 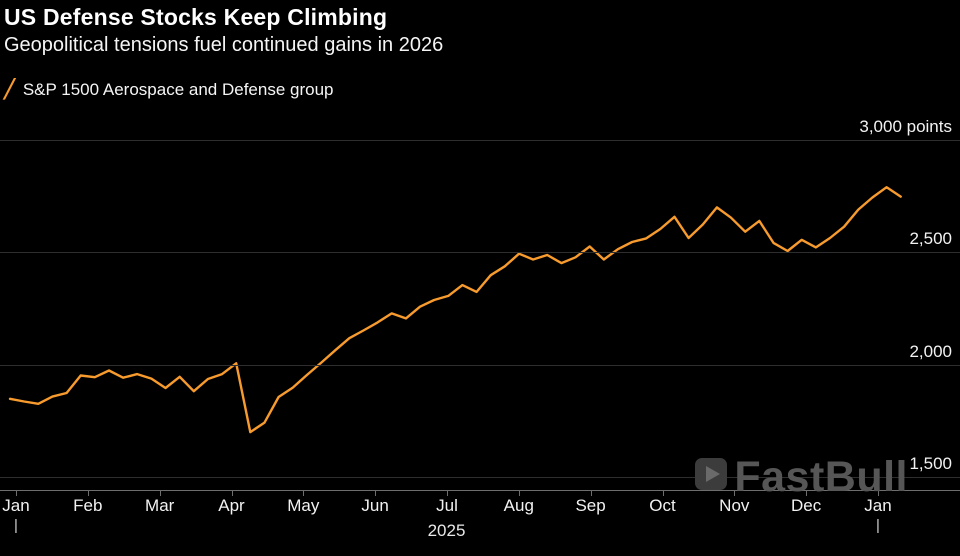 What do you see at coordinates (447, 505) in the screenshot?
I see `x-axis-label: Jul` at bounding box center [447, 505].